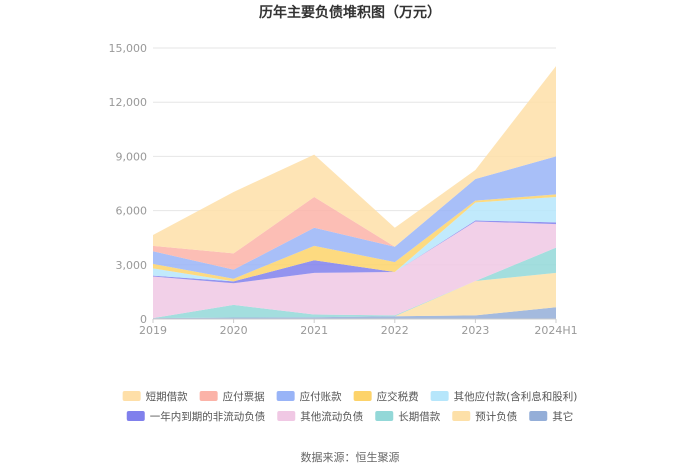  I want to click on legend-label: 短期借款, so click(167, 396).